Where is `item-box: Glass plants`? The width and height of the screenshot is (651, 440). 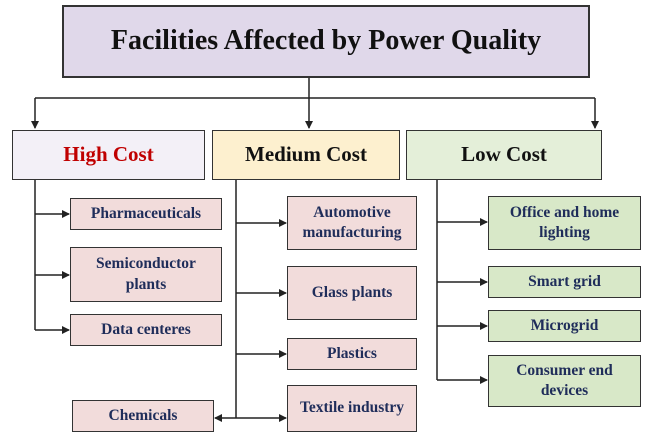
item-box: Glass plants is located at coordinates (352, 293).